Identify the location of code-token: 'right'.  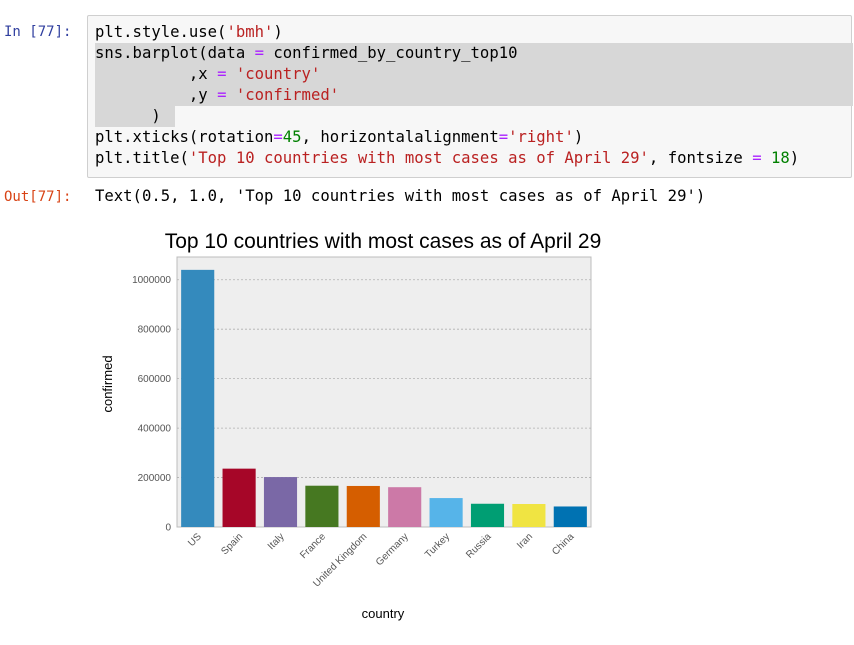
(541, 137).